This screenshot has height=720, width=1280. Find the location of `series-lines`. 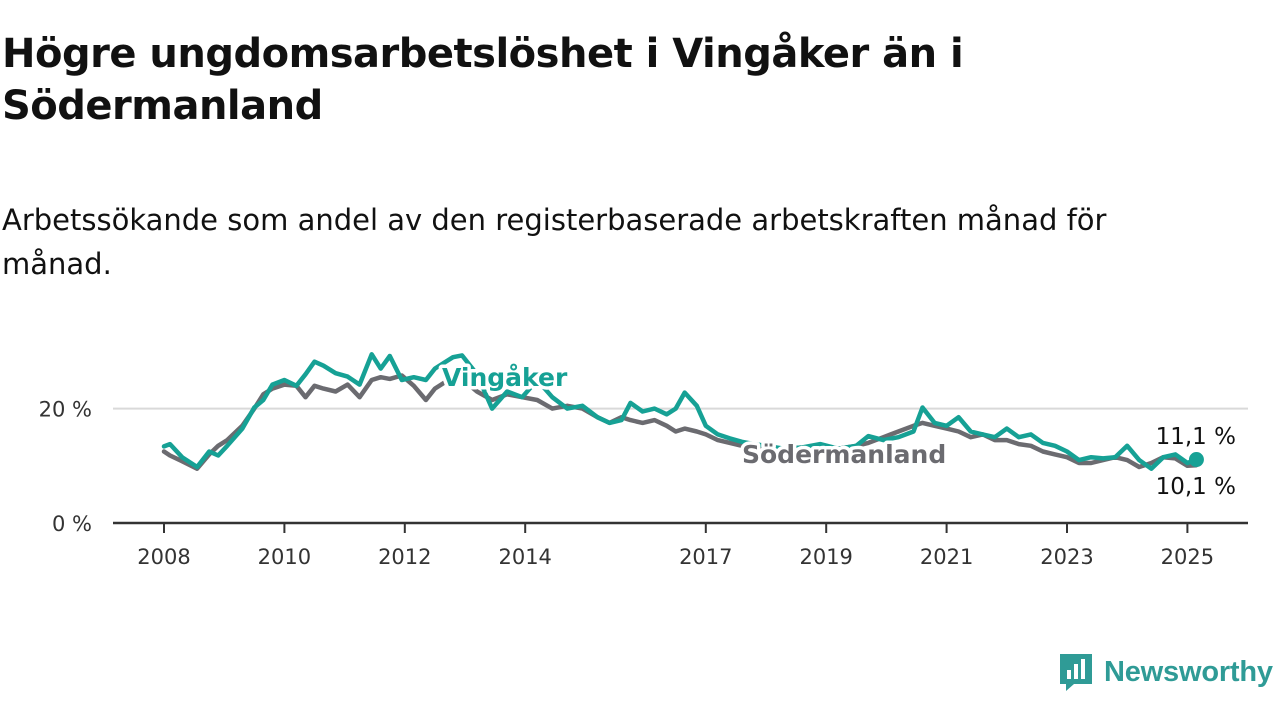

series-lines is located at coordinates (682, 411).